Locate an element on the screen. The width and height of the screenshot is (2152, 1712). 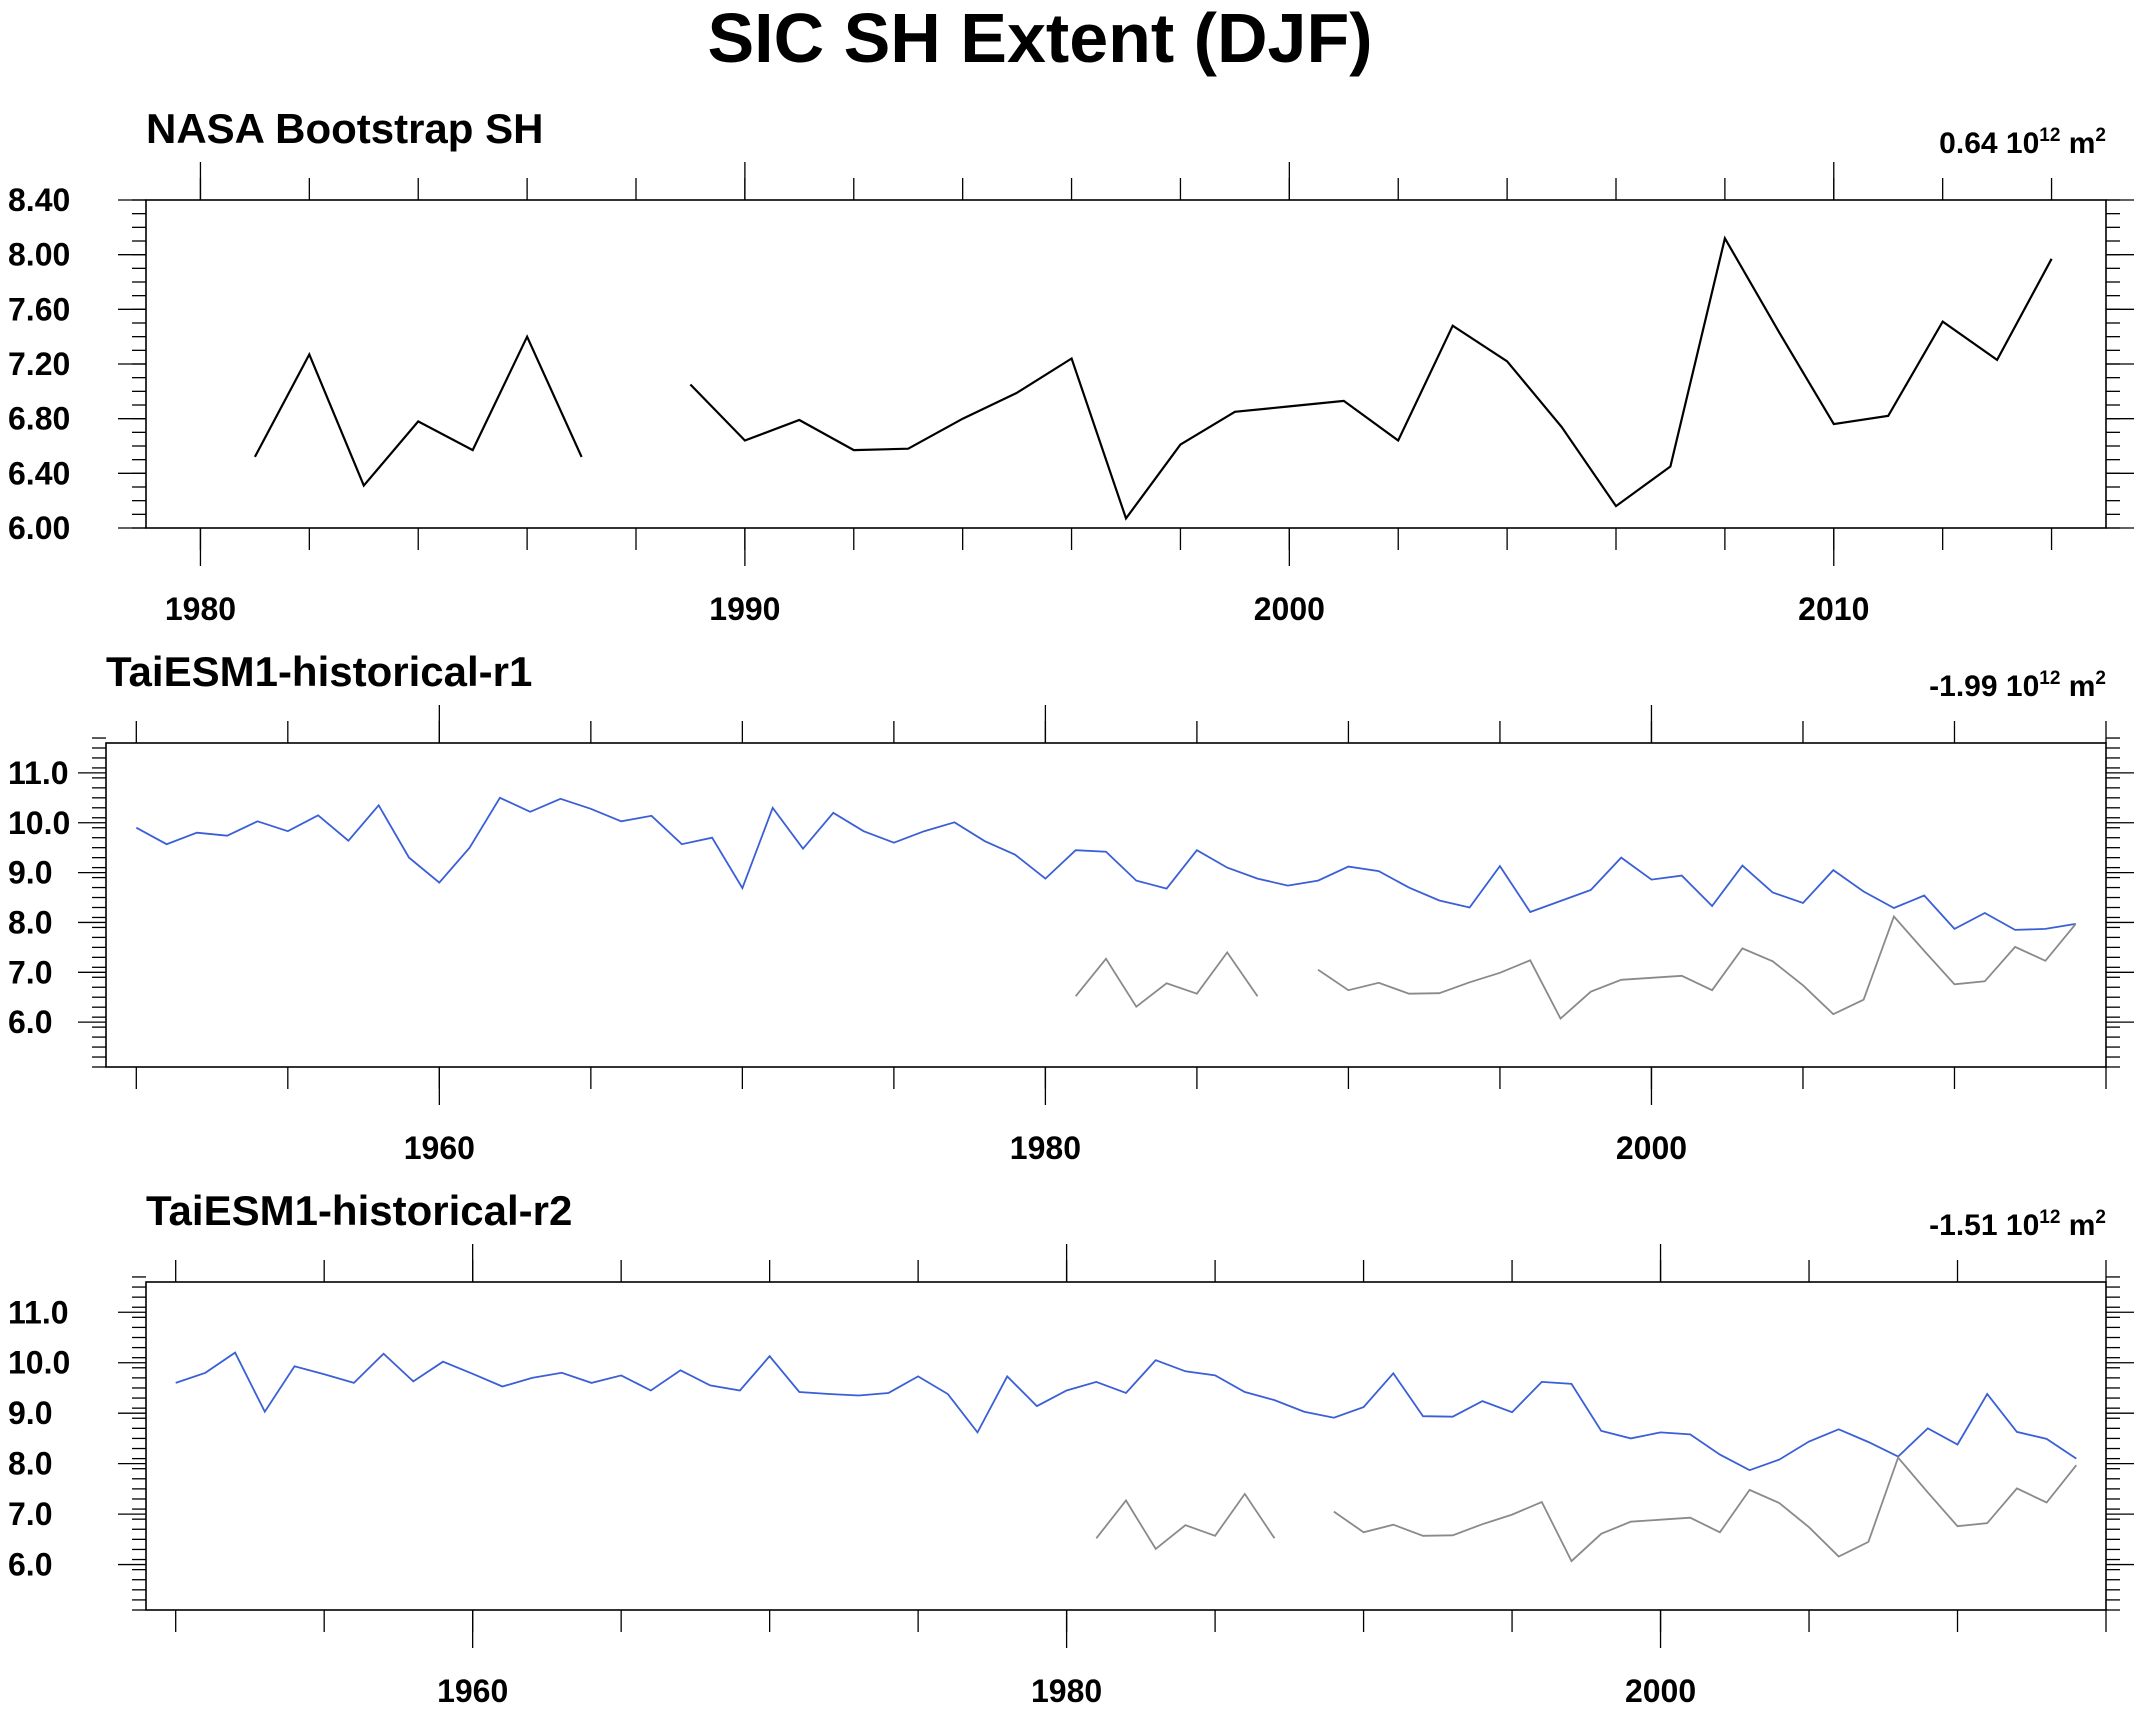
y-tick-label: 7.20 is located at coordinates (39, 364).